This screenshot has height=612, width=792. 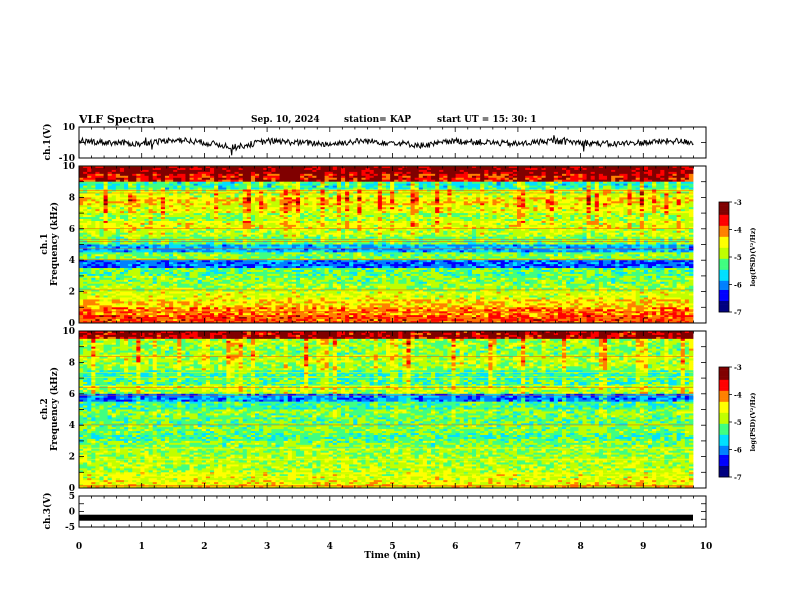 I want to click on station-label: station= KAP, so click(x=377, y=120).